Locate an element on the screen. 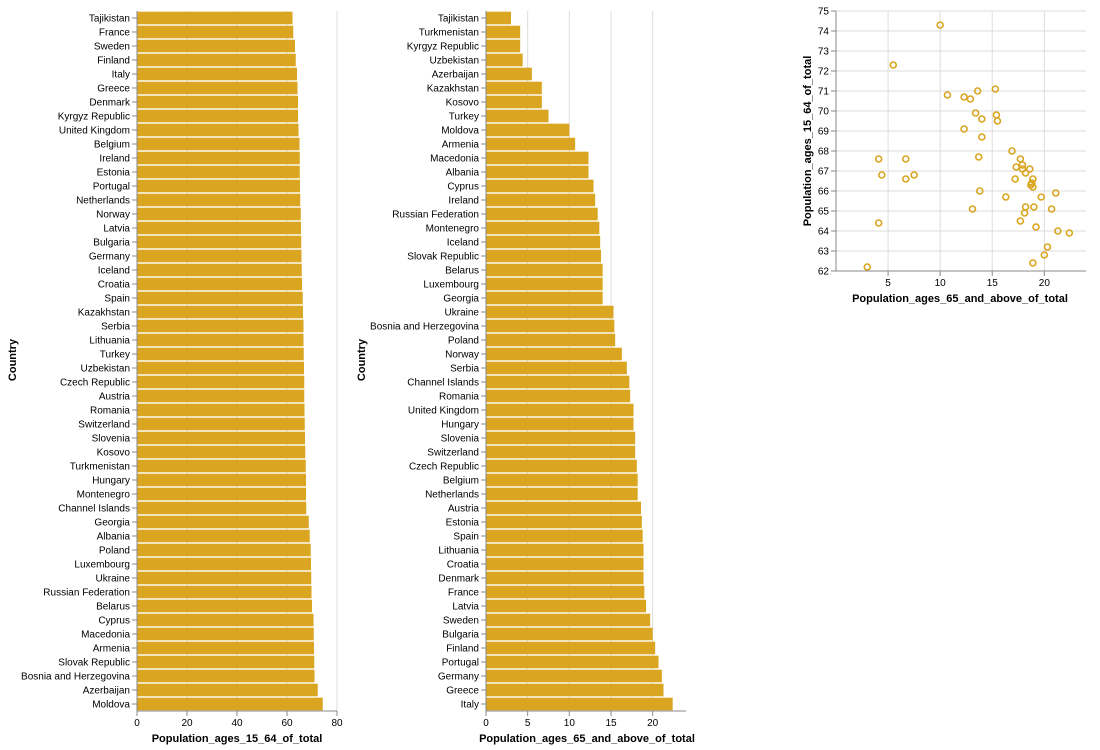  y-tick-label: Greece is located at coordinates (113, 89).